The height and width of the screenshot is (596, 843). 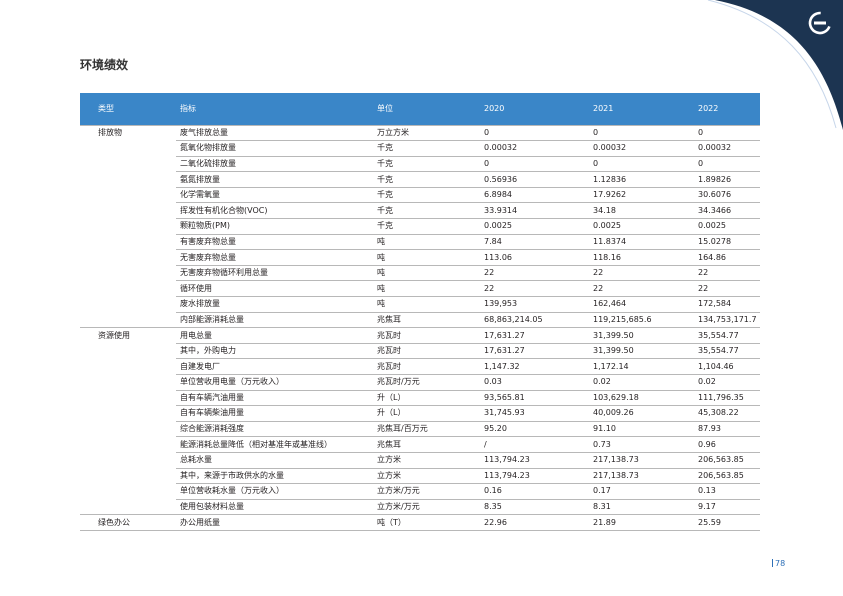 What do you see at coordinates (274, 164) in the screenshot?
I see `cell-indicator: 二氧化硫排放量` at bounding box center [274, 164].